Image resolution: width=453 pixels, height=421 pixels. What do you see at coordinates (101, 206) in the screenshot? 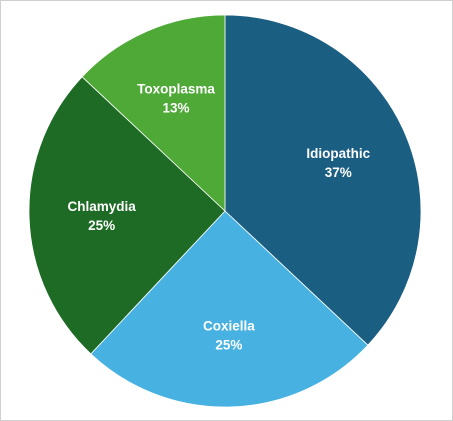
I see `slice-label-chlamydia: Chlamydia` at bounding box center [101, 206].